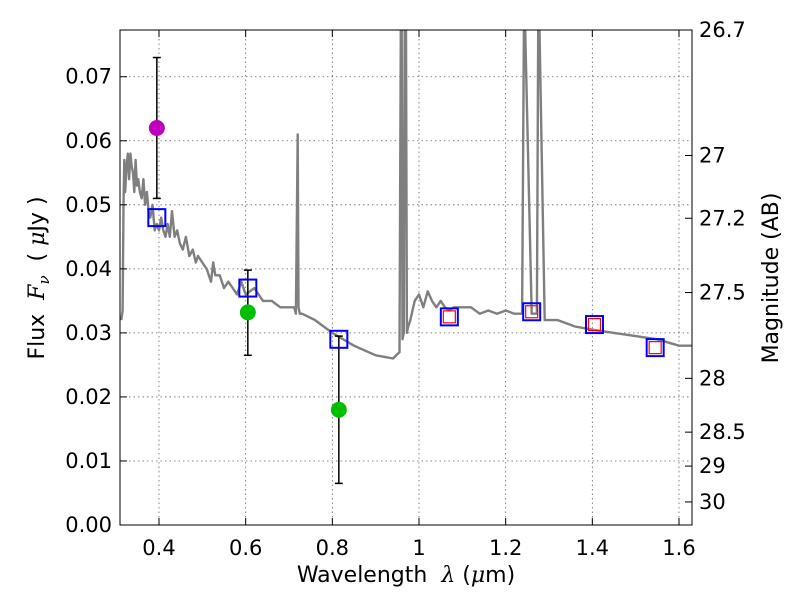 Image resolution: width=800 pixels, height=600 pixels. I want to click on y2-tick-label: 27.2, so click(722, 218).